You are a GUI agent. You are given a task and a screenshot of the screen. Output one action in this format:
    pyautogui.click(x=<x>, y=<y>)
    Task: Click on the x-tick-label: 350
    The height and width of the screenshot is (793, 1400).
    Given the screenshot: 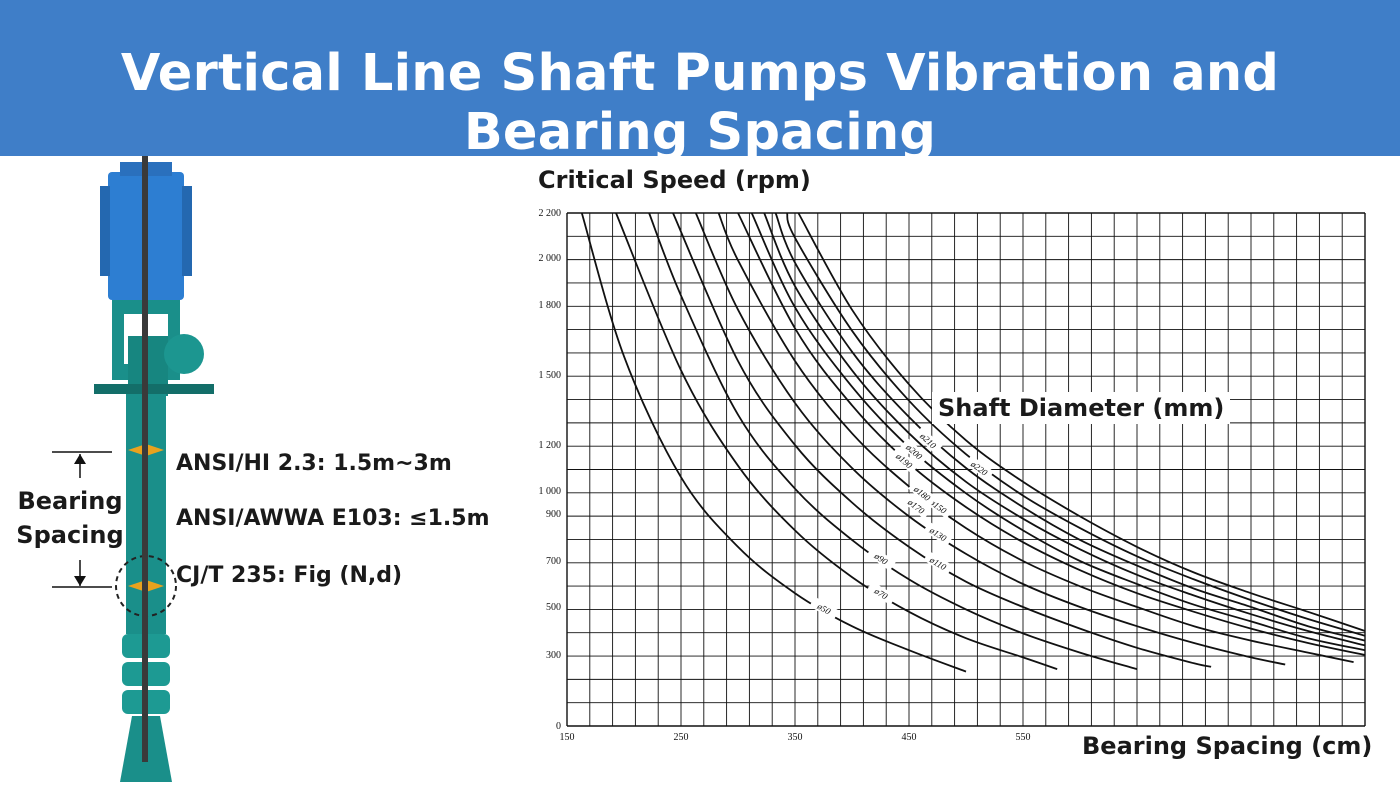 What is the action you would take?
    pyautogui.click(x=795, y=737)
    